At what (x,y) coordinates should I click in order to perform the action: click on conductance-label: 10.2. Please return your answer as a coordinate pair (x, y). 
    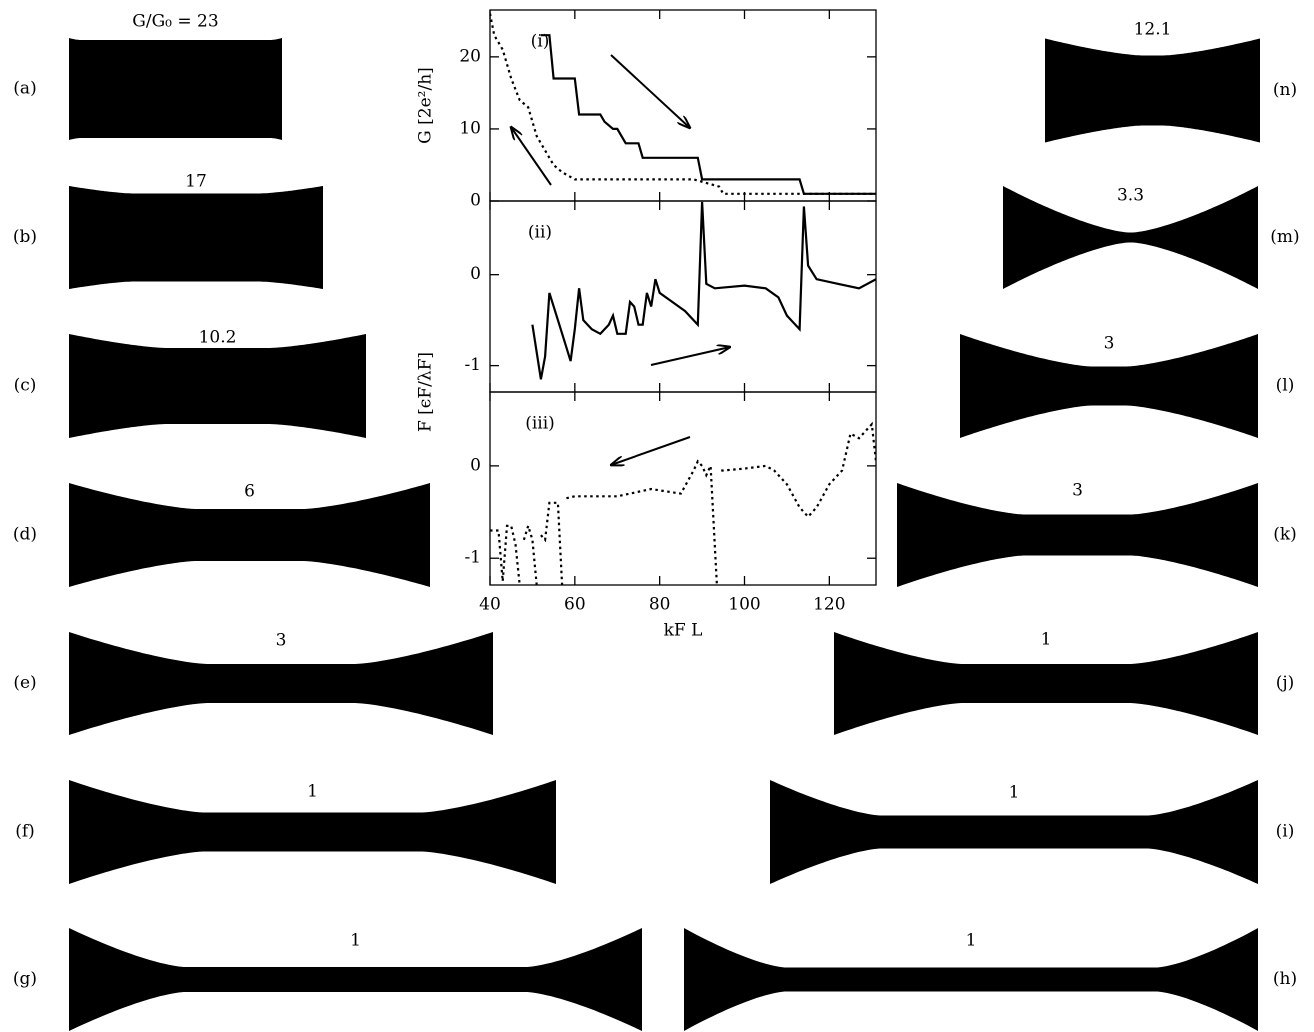
    Looking at the image, I should click on (218, 338).